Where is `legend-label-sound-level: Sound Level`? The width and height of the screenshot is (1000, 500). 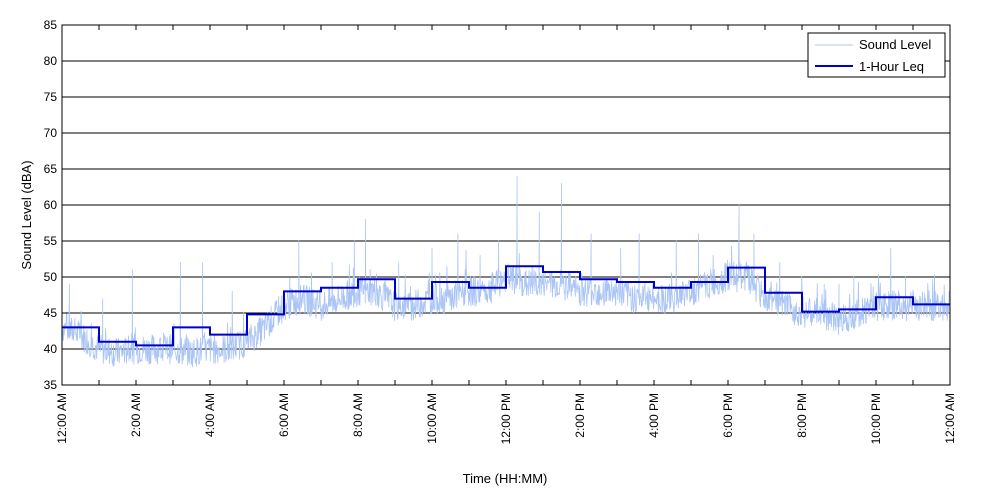 legend-label-sound-level: Sound Level is located at coordinates (895, 44).